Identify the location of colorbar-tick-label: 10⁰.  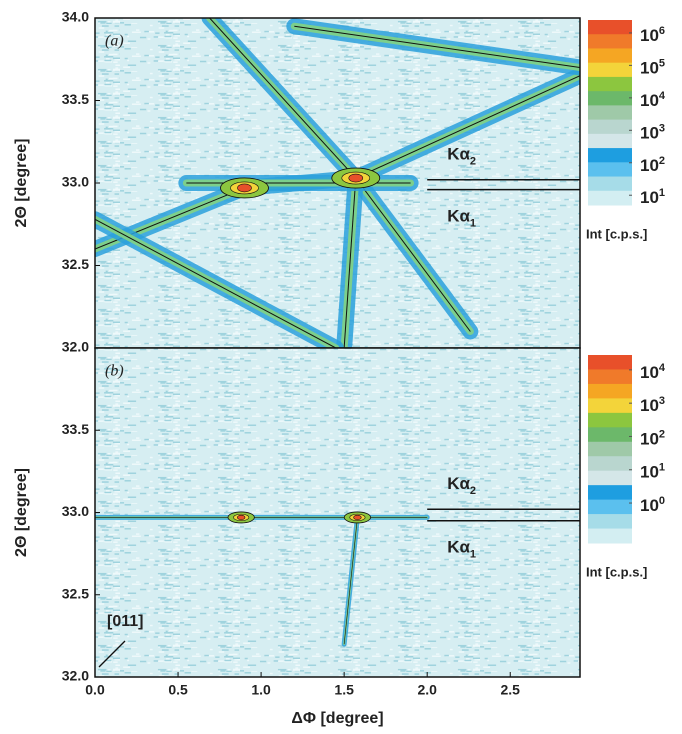
(652, 505).